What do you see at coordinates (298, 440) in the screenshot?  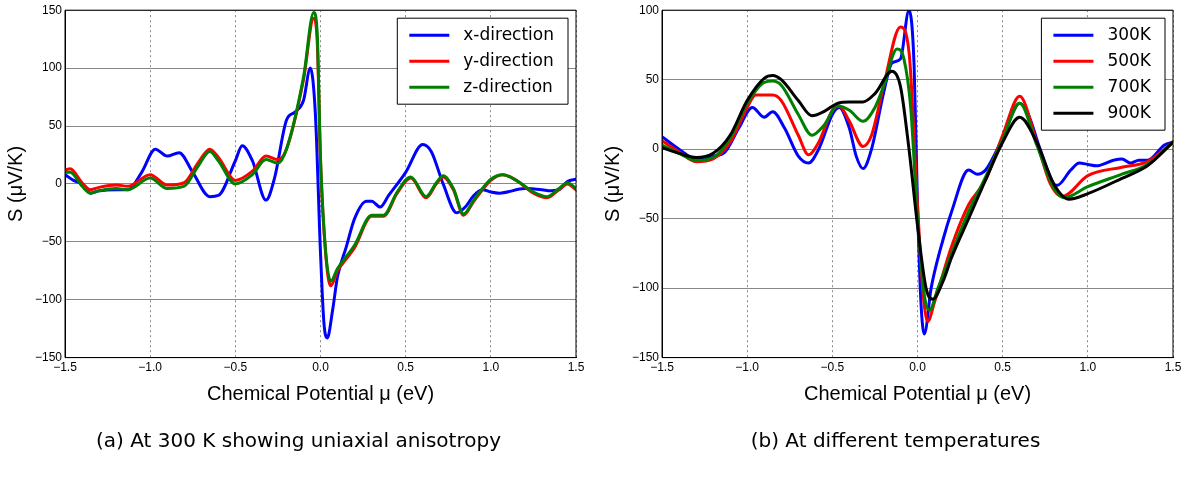 I see `text: (a) At 300 K showing uniaxial anisotropy` at bounding box center [298, 440].